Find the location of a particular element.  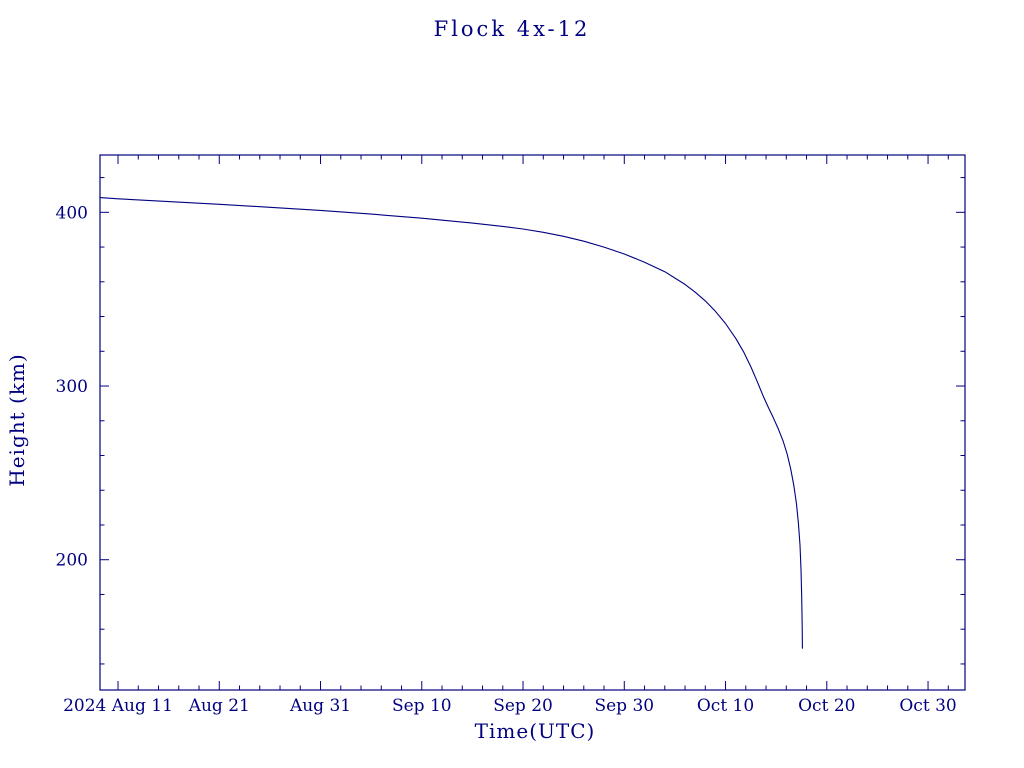

y-axis-title: Height (km) is located at coordinates (17, 420).